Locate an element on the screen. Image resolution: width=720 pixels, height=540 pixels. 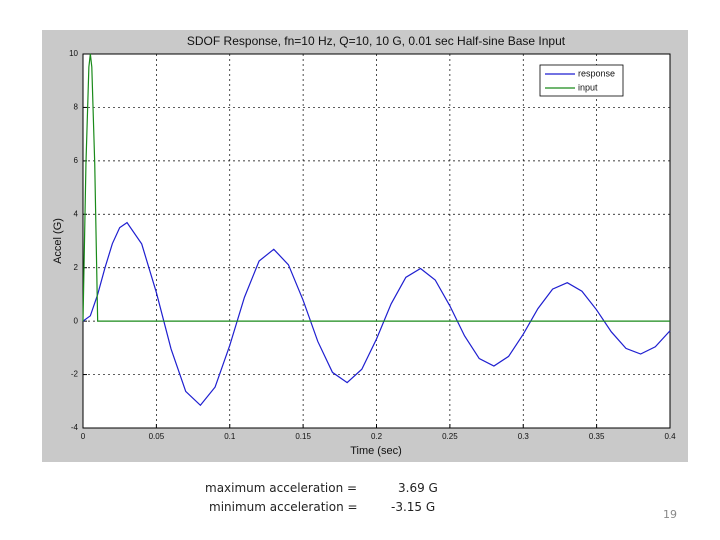
legend-label: response is located at coordinates (596, 73).